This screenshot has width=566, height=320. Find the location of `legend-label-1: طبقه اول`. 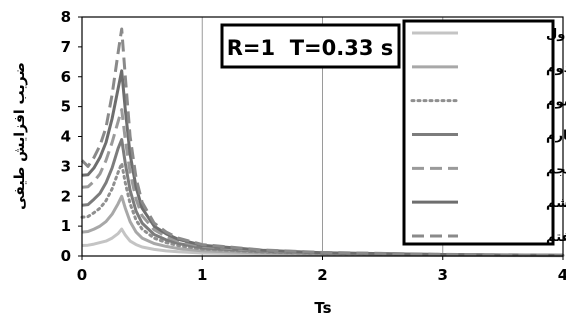

legend-label-1: طبقه اول is located at coordinates (556, 34).